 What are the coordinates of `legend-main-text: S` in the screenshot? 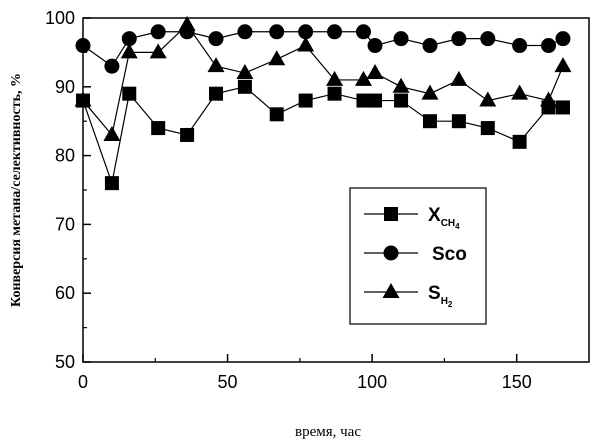 It's located at (434, 293).